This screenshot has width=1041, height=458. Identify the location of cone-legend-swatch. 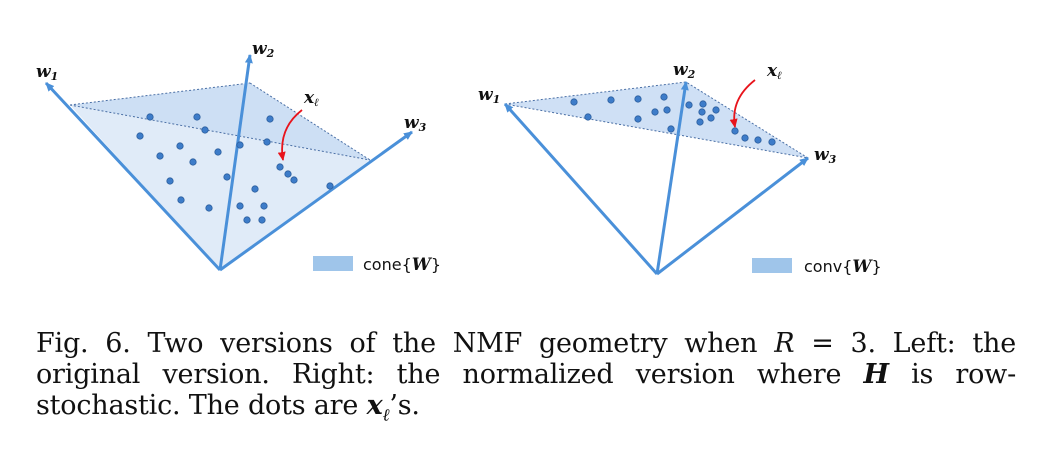
(333, 263).